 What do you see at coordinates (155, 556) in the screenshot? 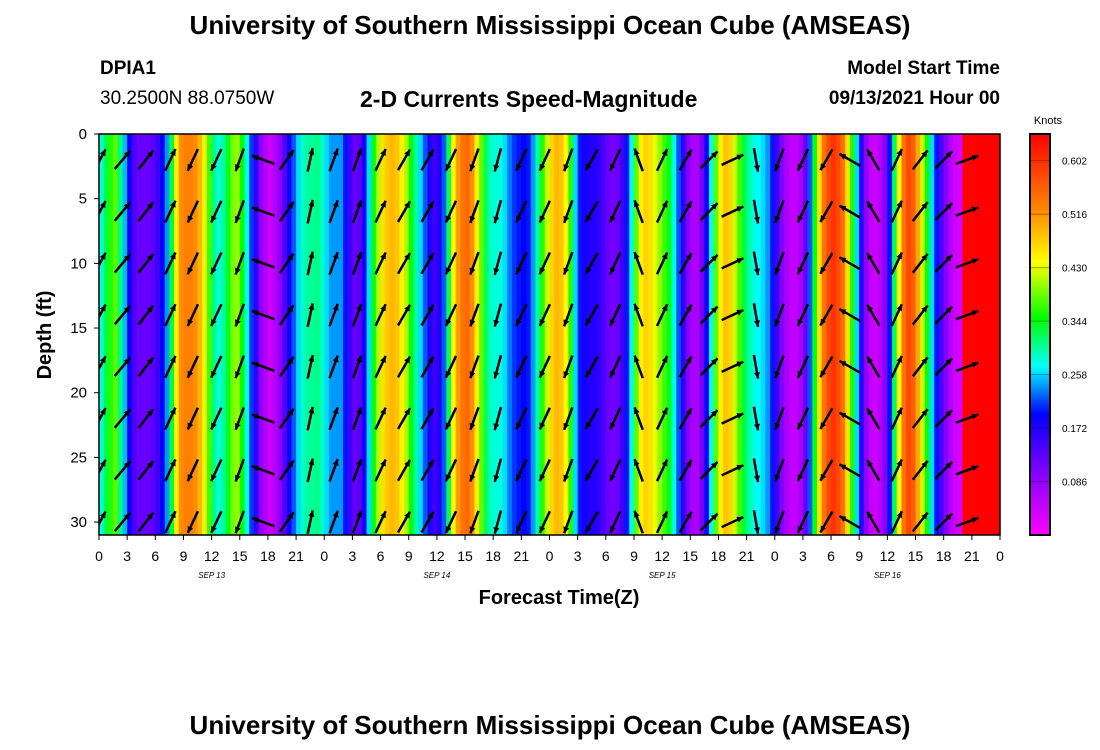
I see `x-tick-label: 6` at bounding box center [155, 556].